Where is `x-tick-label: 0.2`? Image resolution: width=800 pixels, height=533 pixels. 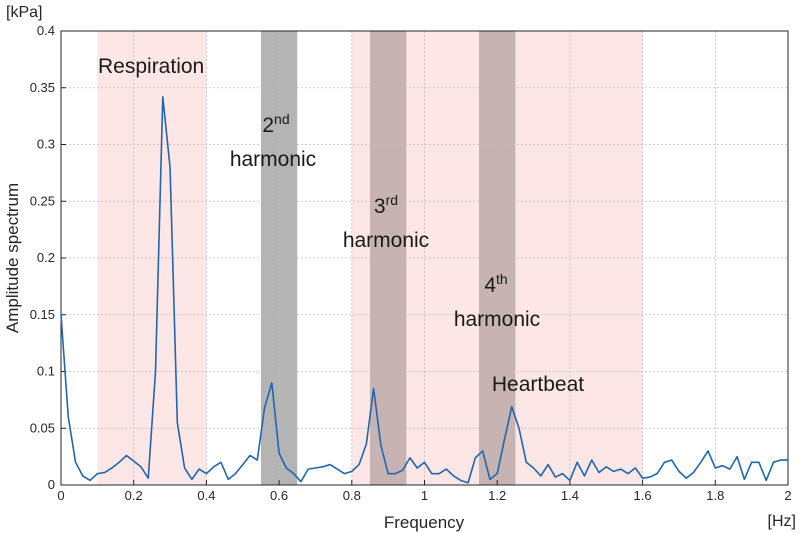
x-tick-label: 0.2 is located at coordinates (134, 495).